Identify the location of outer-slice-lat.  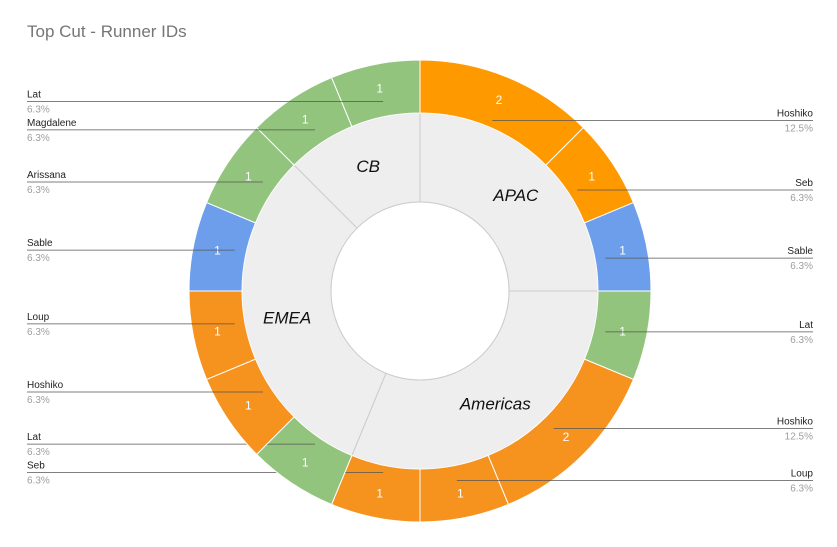
(375, 93).